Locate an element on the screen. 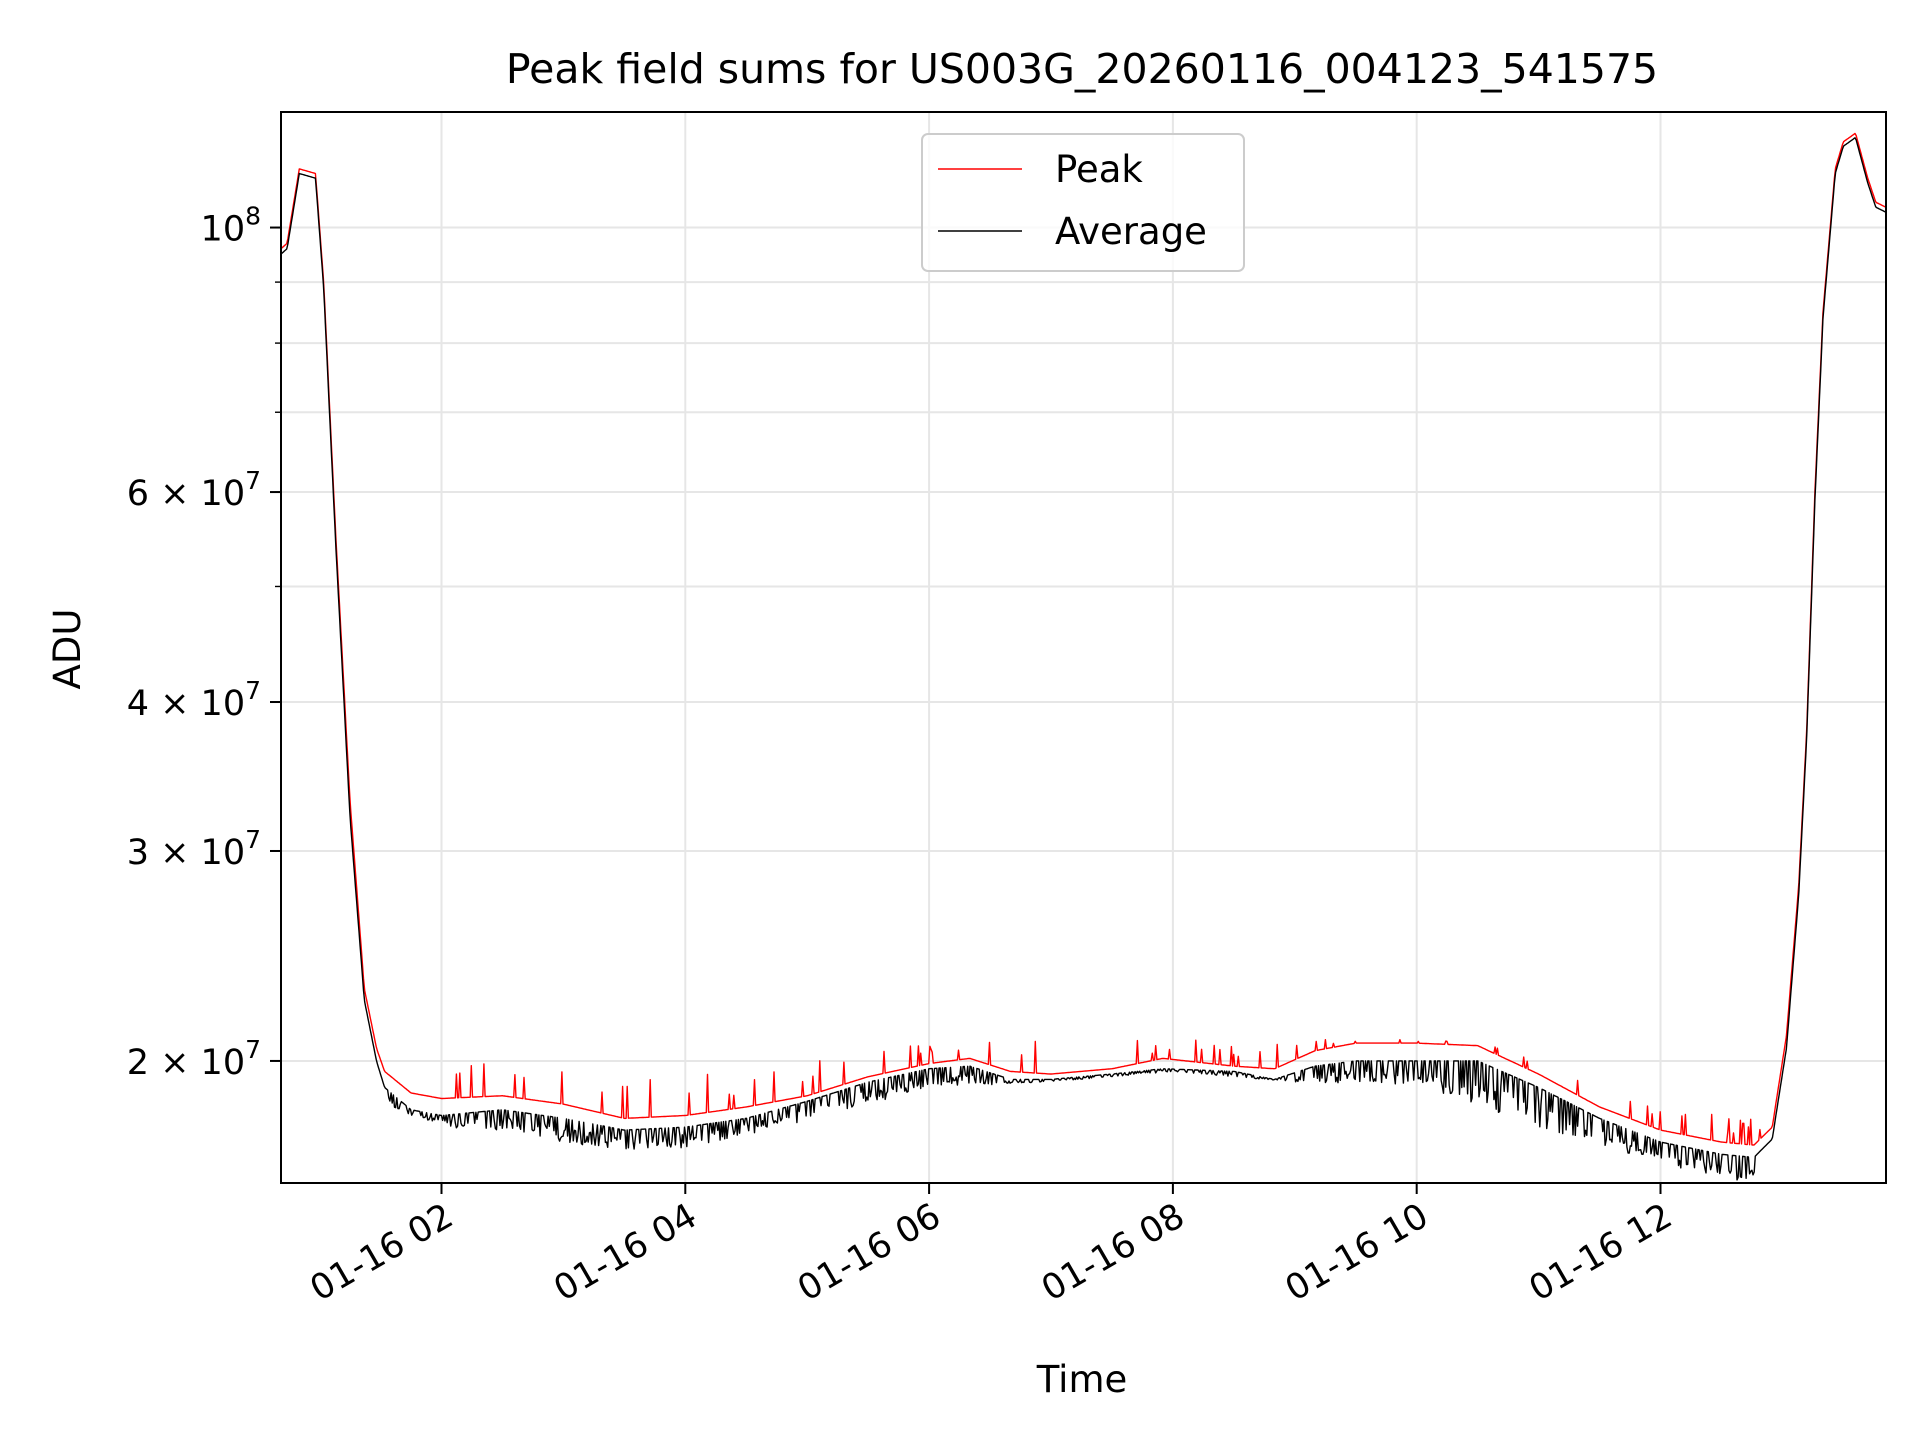 This screenshot has width=1920, height=1444. x-tick-label: 01-16 10 is located at coordinates (1357, 1252).